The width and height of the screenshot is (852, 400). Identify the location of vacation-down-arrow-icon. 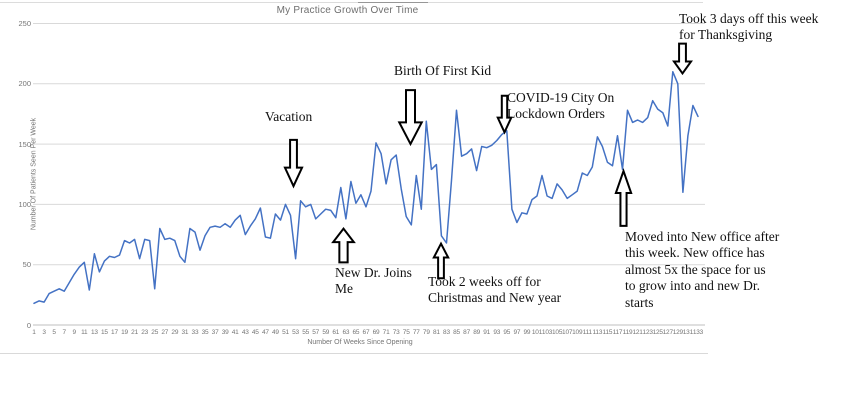
(293, 163).